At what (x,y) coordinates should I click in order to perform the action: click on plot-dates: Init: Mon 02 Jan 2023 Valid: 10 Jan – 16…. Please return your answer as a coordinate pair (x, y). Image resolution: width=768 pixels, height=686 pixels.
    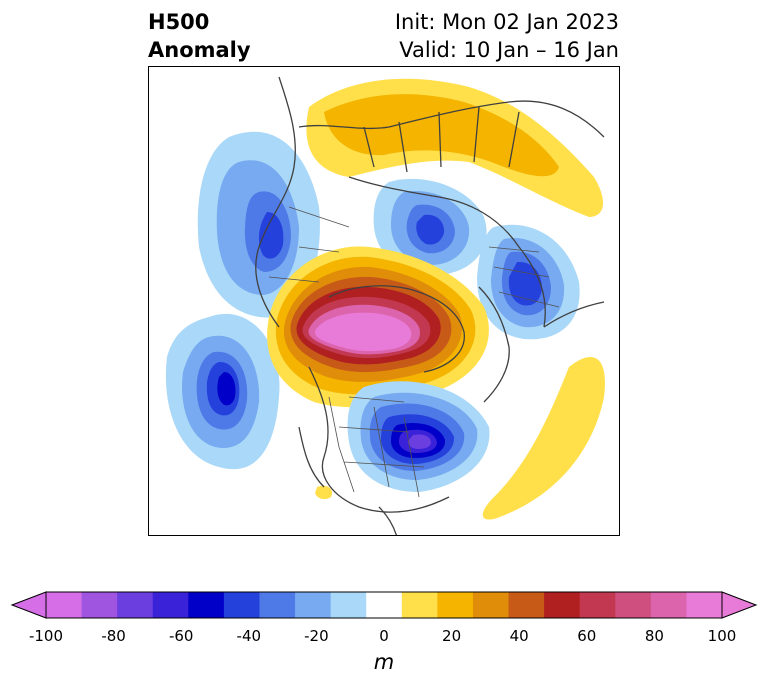
    Looking at the image, I should click on (507, 36).